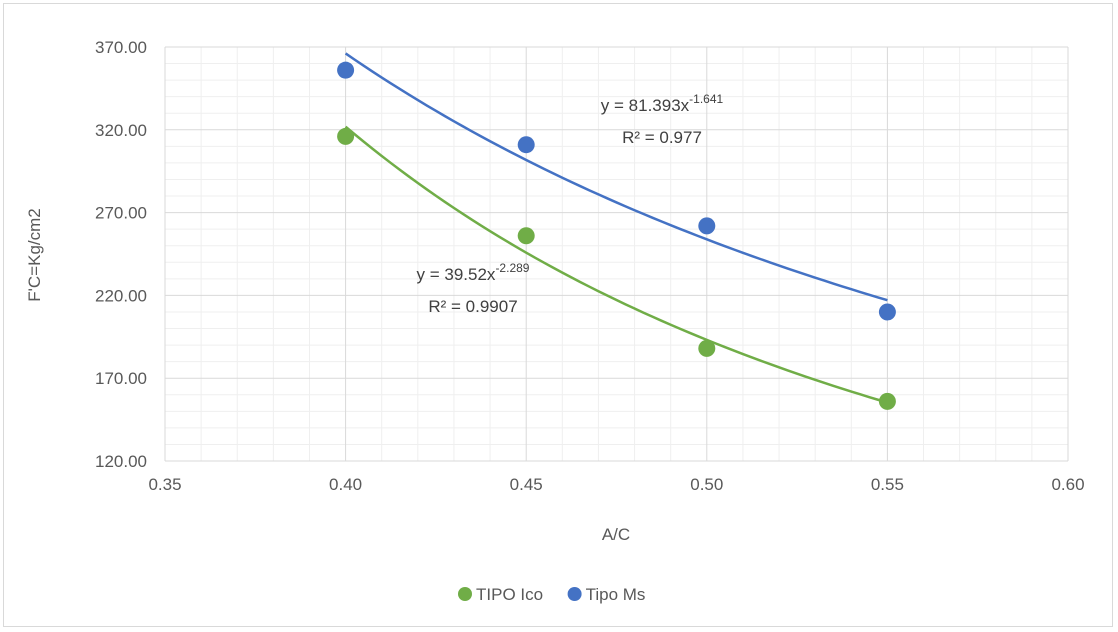  What do you see at coordinates (121, 213) in the screenshot?
I see `y-tick-label: 270.00` at bounding box center [121, 213].